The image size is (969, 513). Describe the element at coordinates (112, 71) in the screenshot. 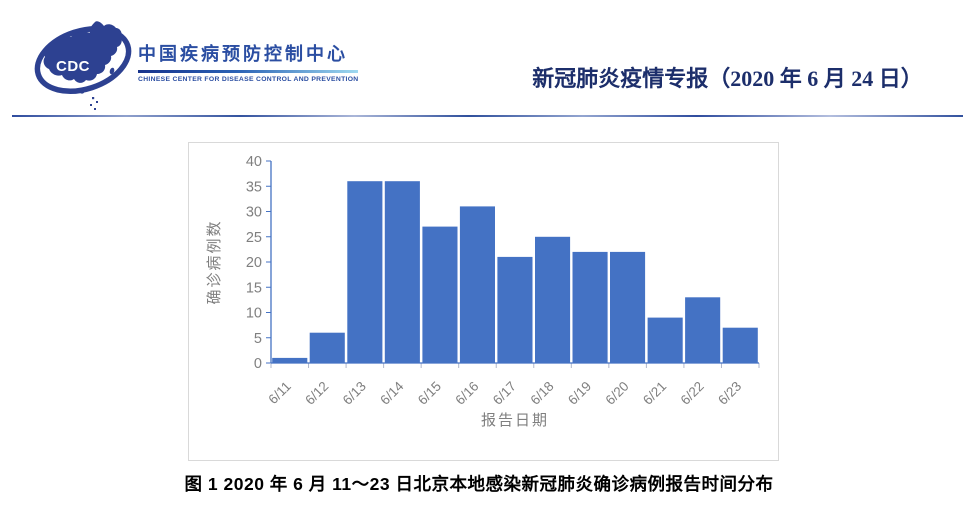

I see `taiwan-island-icon` at that location.